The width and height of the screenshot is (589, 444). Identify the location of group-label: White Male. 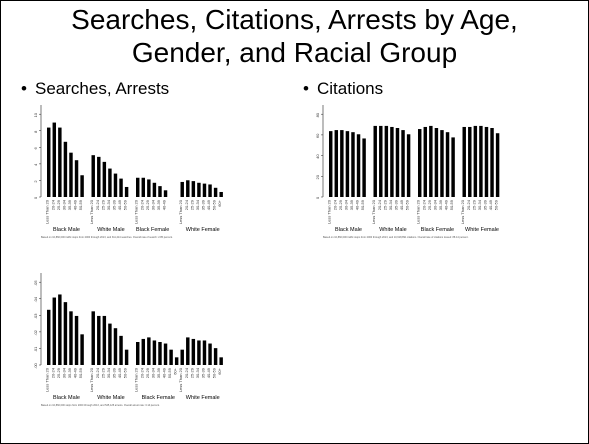
(111, 398).